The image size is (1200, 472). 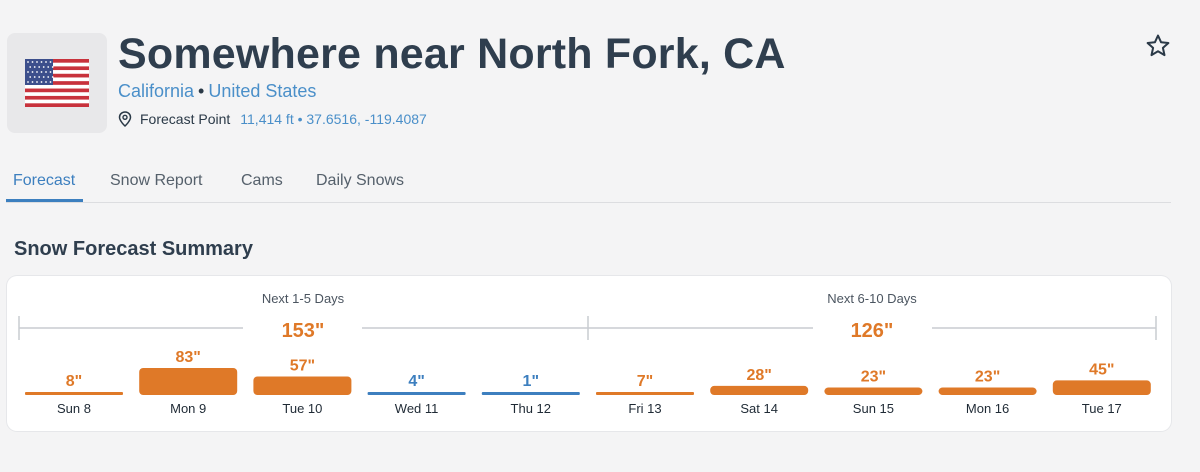 What do you see at coordinates (452, 54) in the screenshot?
I see `page-title: Somewhere near North Fork, CA` at bounding box center [452, 54].